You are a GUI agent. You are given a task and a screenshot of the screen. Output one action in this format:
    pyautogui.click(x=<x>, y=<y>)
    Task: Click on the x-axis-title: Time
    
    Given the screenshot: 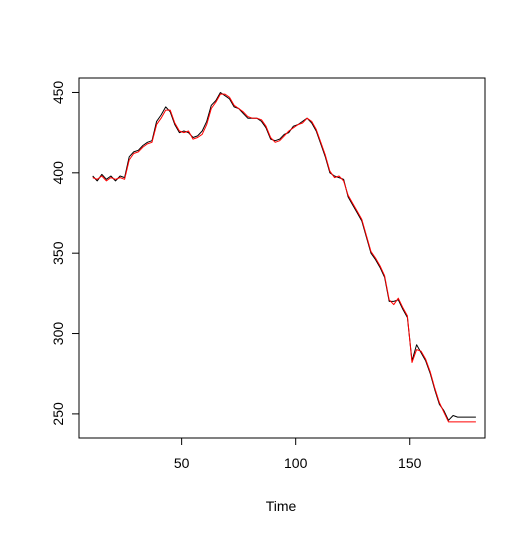 What is the action you would take?
    pyautogui.click(x=281, y=506)
    